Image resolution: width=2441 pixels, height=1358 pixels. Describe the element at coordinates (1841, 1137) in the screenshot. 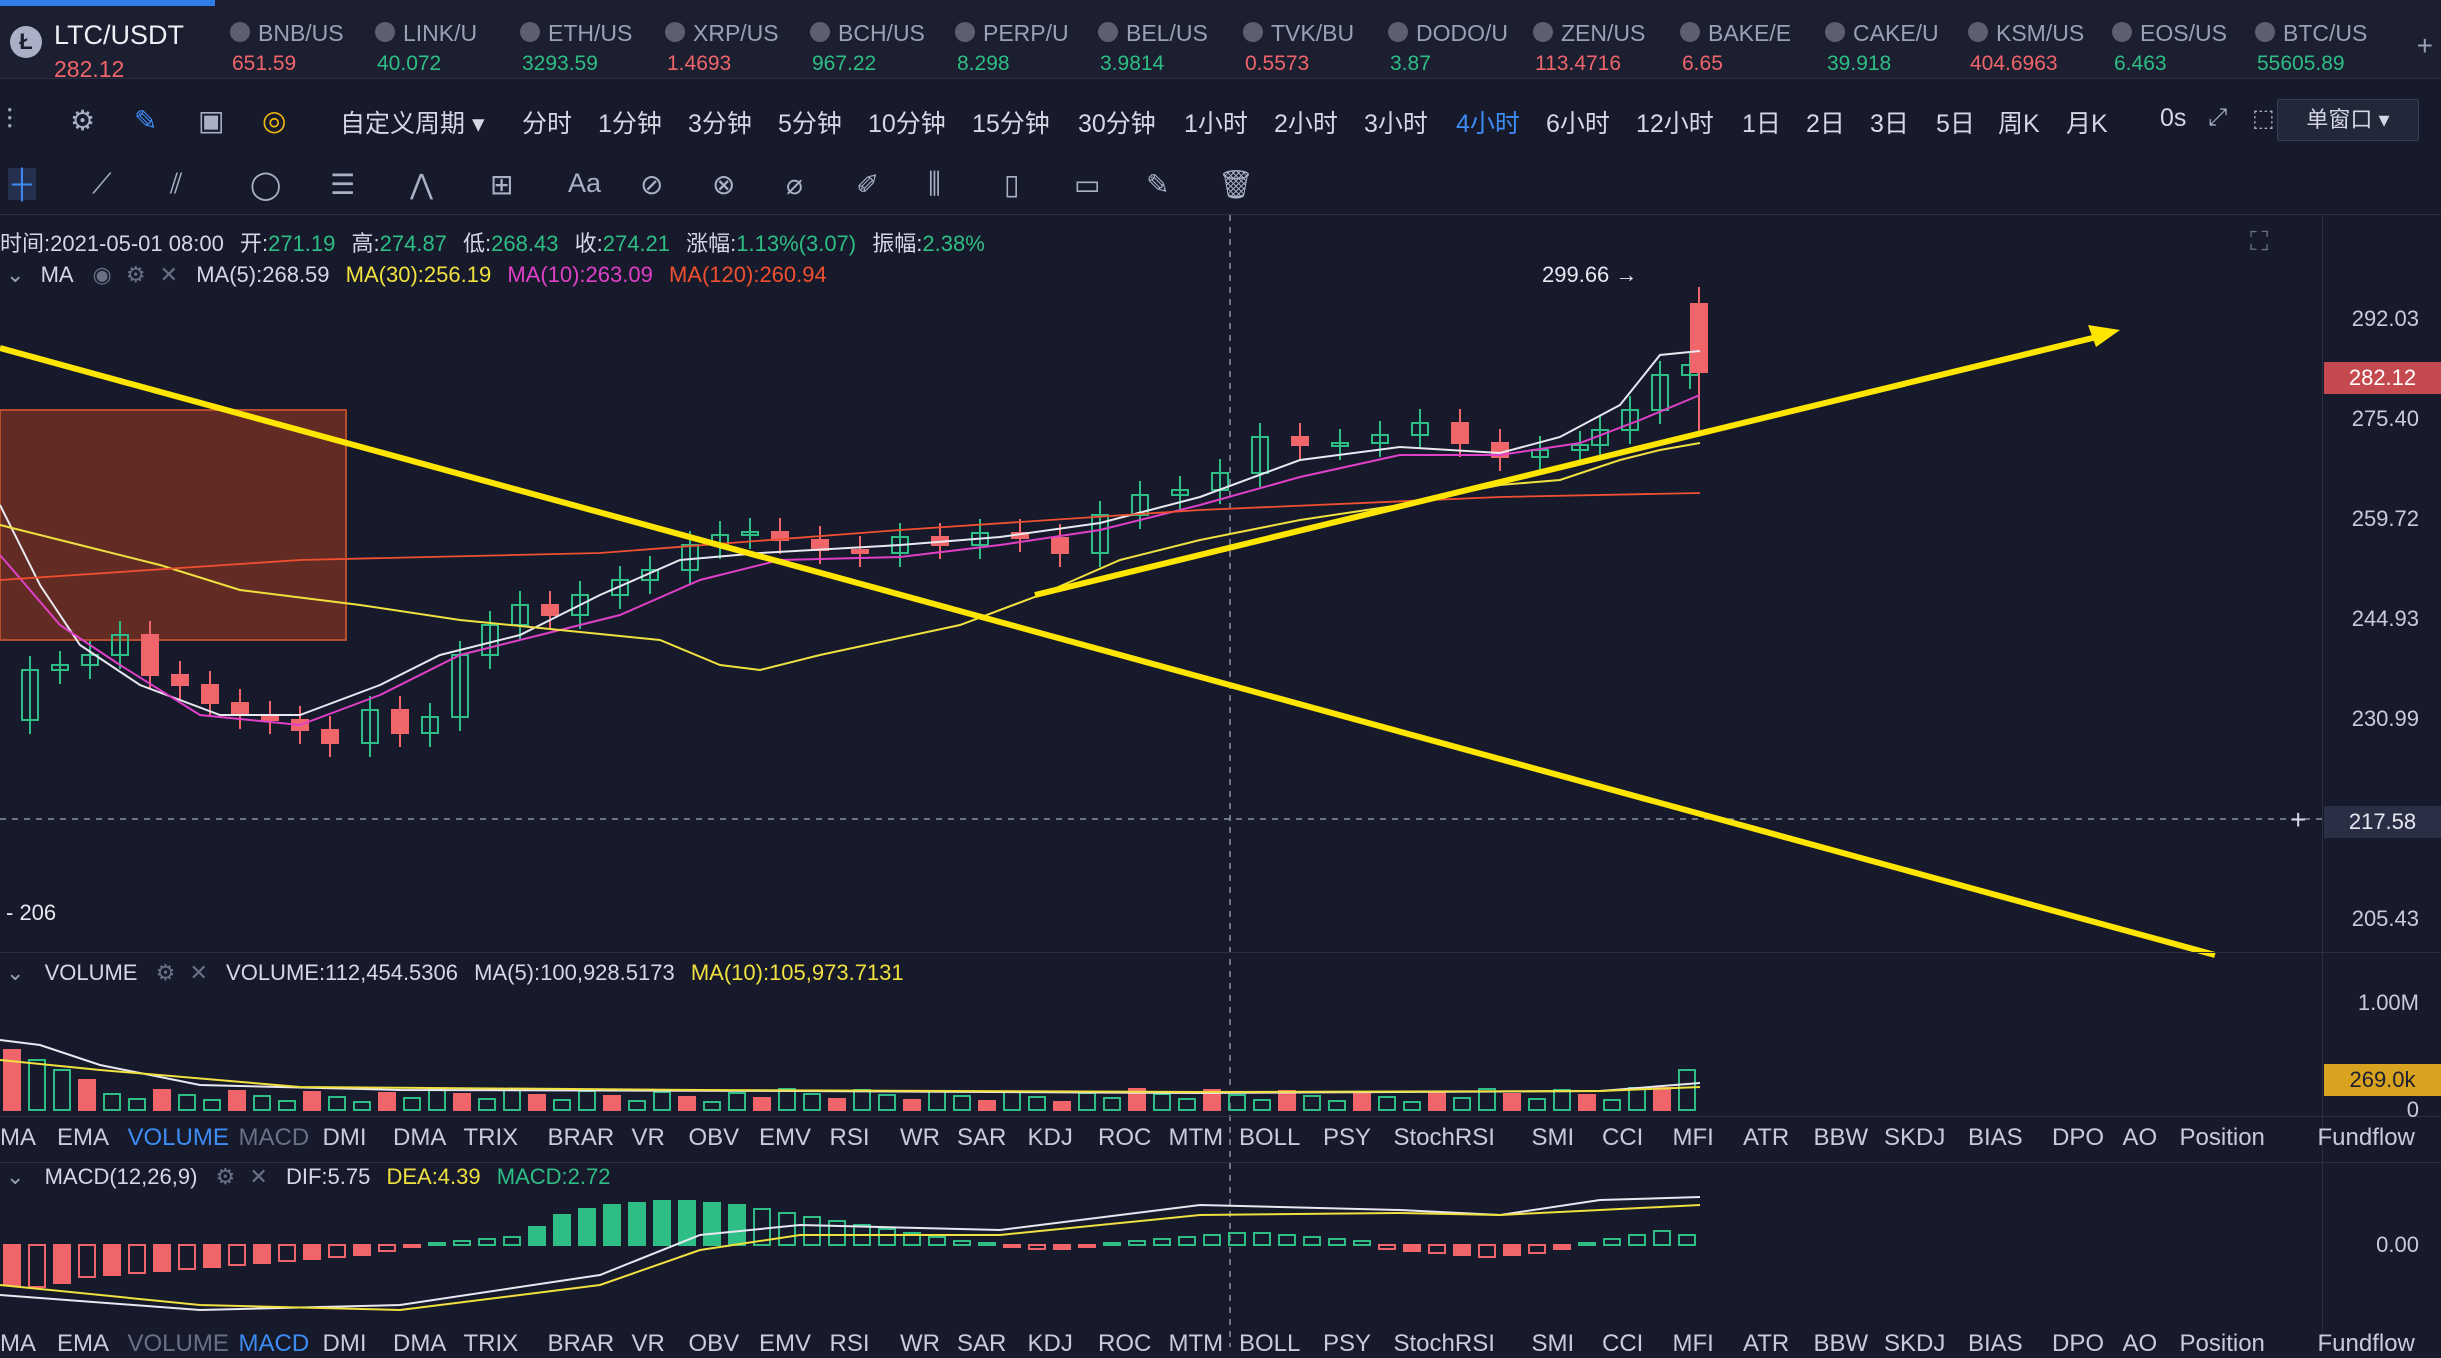

I see `indicator-tab: BBW` at that location.